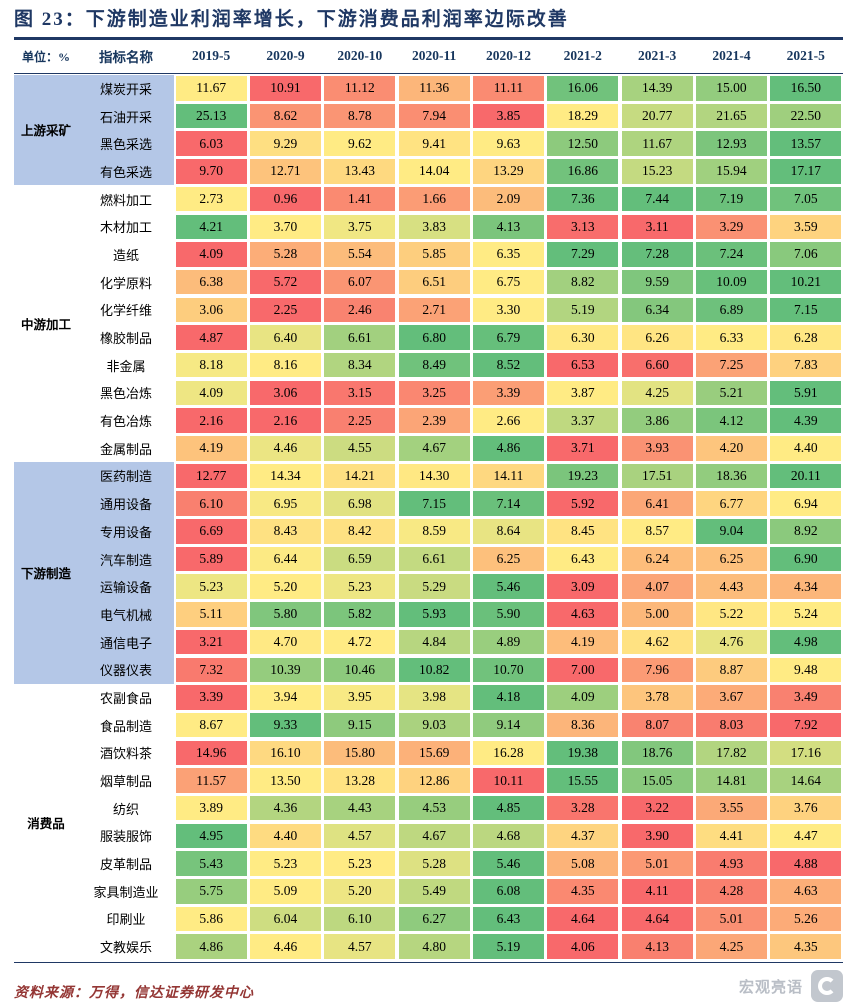 The width and height of the screenshot is (857, 1003). I want to click on value-cell: 8.64, so click(508, 531).